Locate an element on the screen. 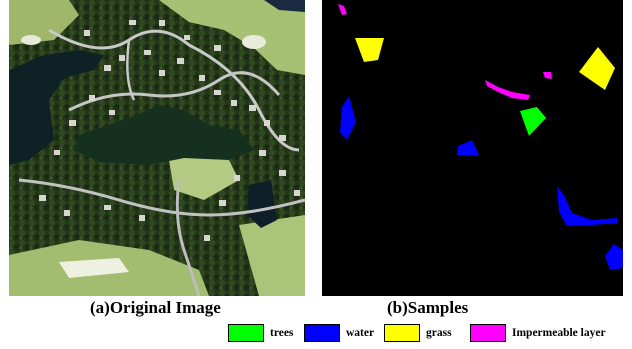 Image resolution: width=632 pixels, height=349 pixels. legend-swatch-impermeable is located at coordinates (488, 333).